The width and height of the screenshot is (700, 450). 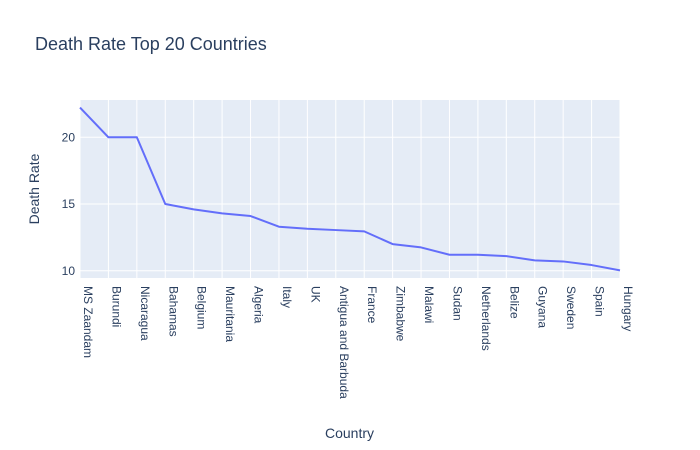 What do you see at coordinates (34, 188) in the screenshot?
I see `y-axis-title: Death Rate` at bounding box center [34, 188].